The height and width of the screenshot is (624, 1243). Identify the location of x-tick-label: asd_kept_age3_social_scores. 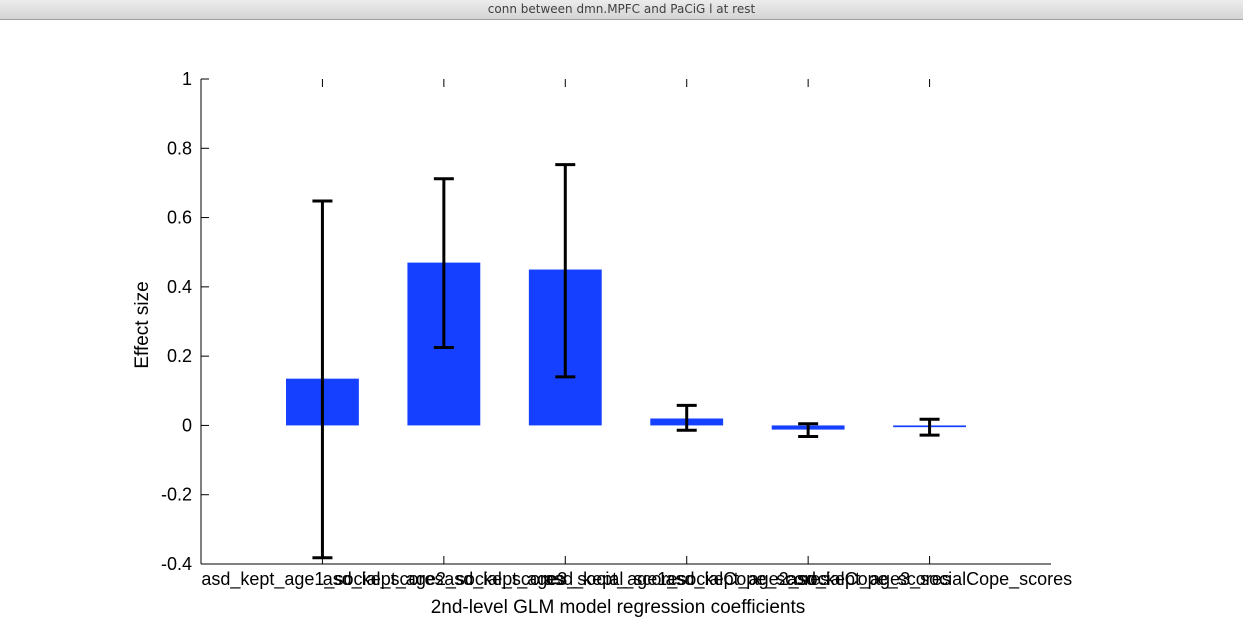
(565, 579).